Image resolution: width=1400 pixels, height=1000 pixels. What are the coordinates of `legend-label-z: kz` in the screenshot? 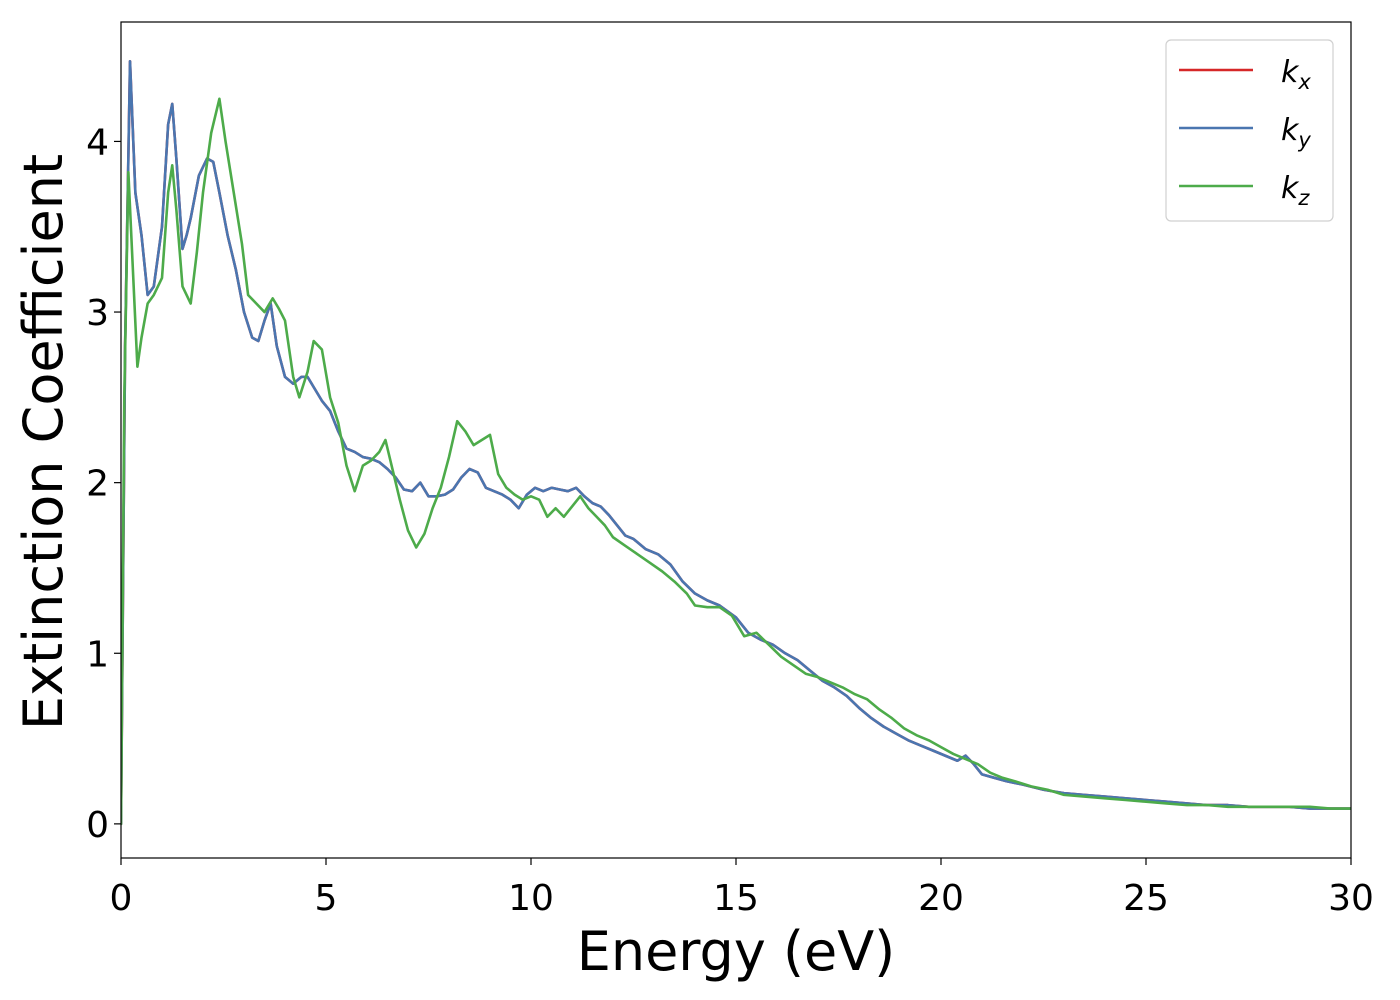 It's located at (1295, 190).